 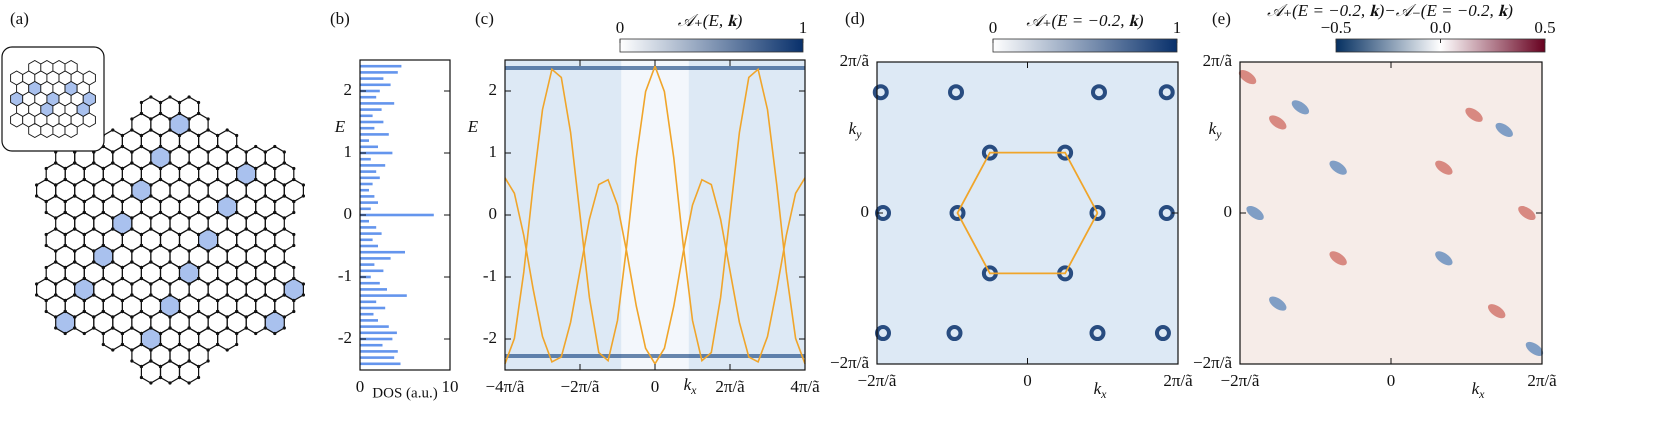 I want to click on spectral-peak, so click(x=957, y=213).